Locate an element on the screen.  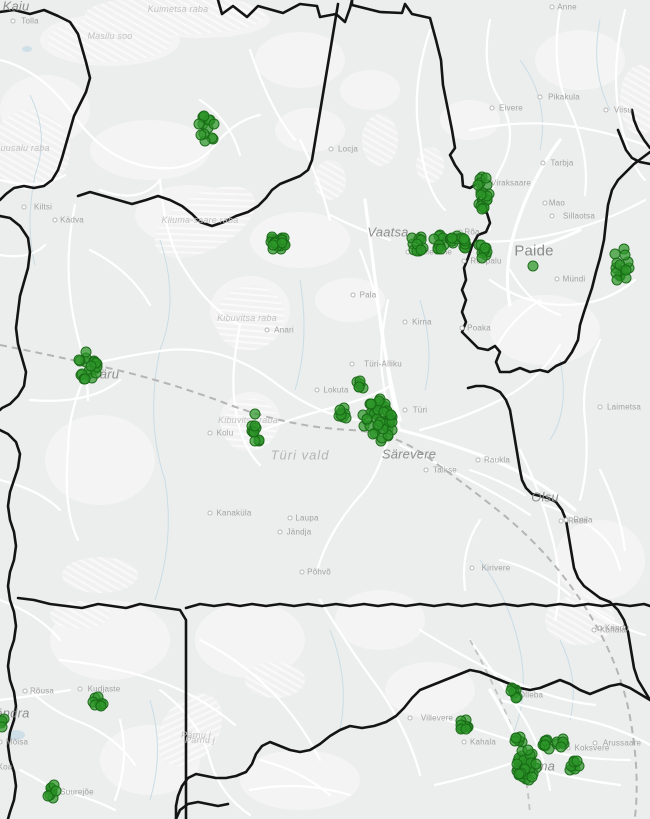
poi-dot-p-hv is located at coordinates (302, 572).